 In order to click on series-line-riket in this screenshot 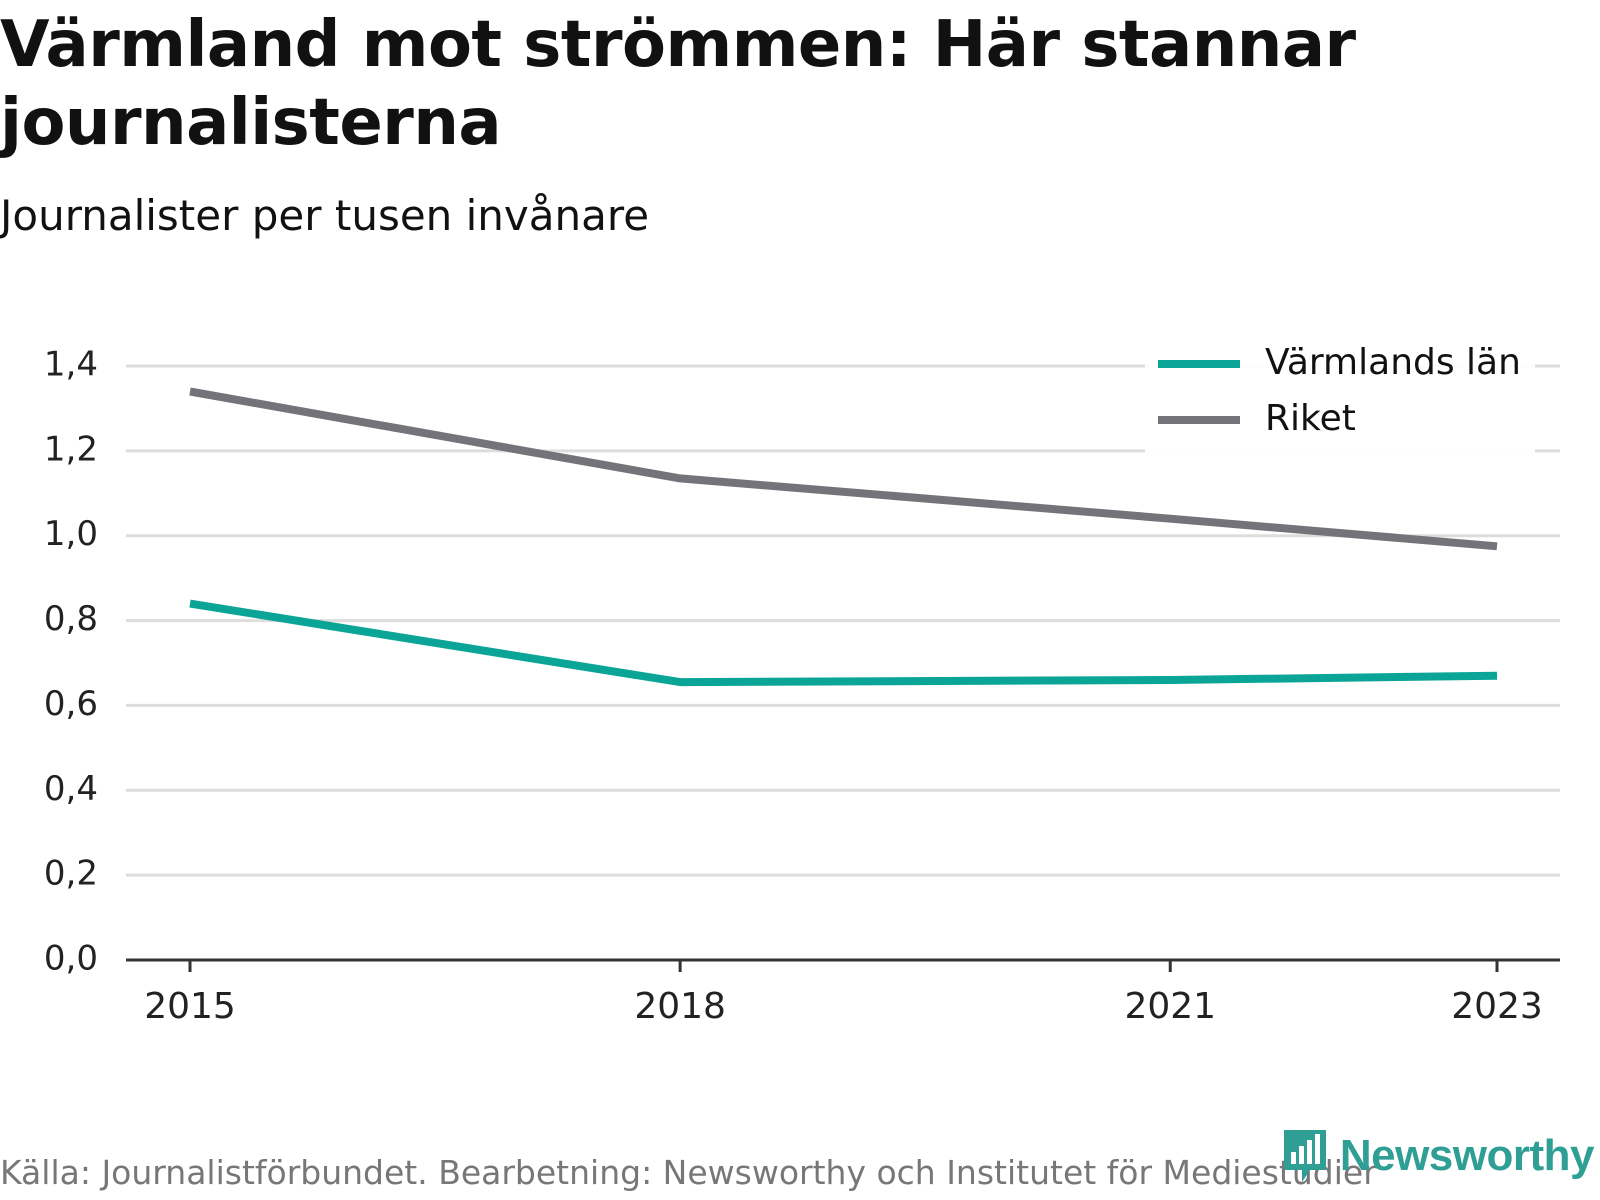, I will do `click(843, 469)`.